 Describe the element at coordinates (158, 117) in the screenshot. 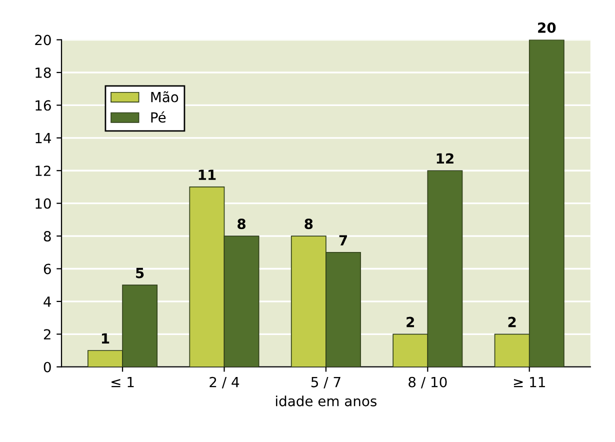

I see `legend-label: Pé` at that location.